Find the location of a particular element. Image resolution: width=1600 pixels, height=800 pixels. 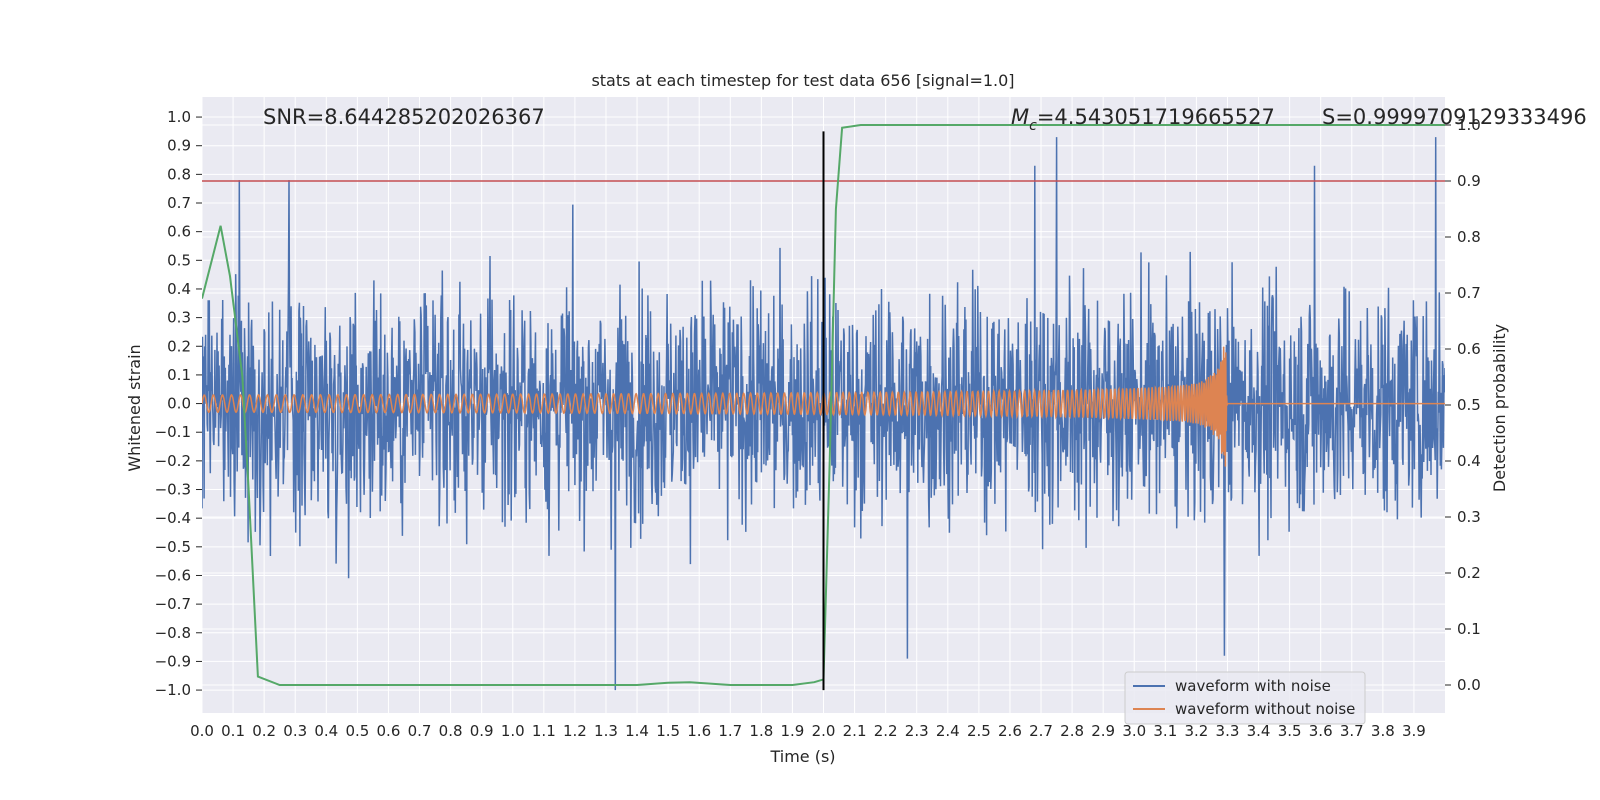

x-tick-label: 2.1 is located at coordinates (855, 731).